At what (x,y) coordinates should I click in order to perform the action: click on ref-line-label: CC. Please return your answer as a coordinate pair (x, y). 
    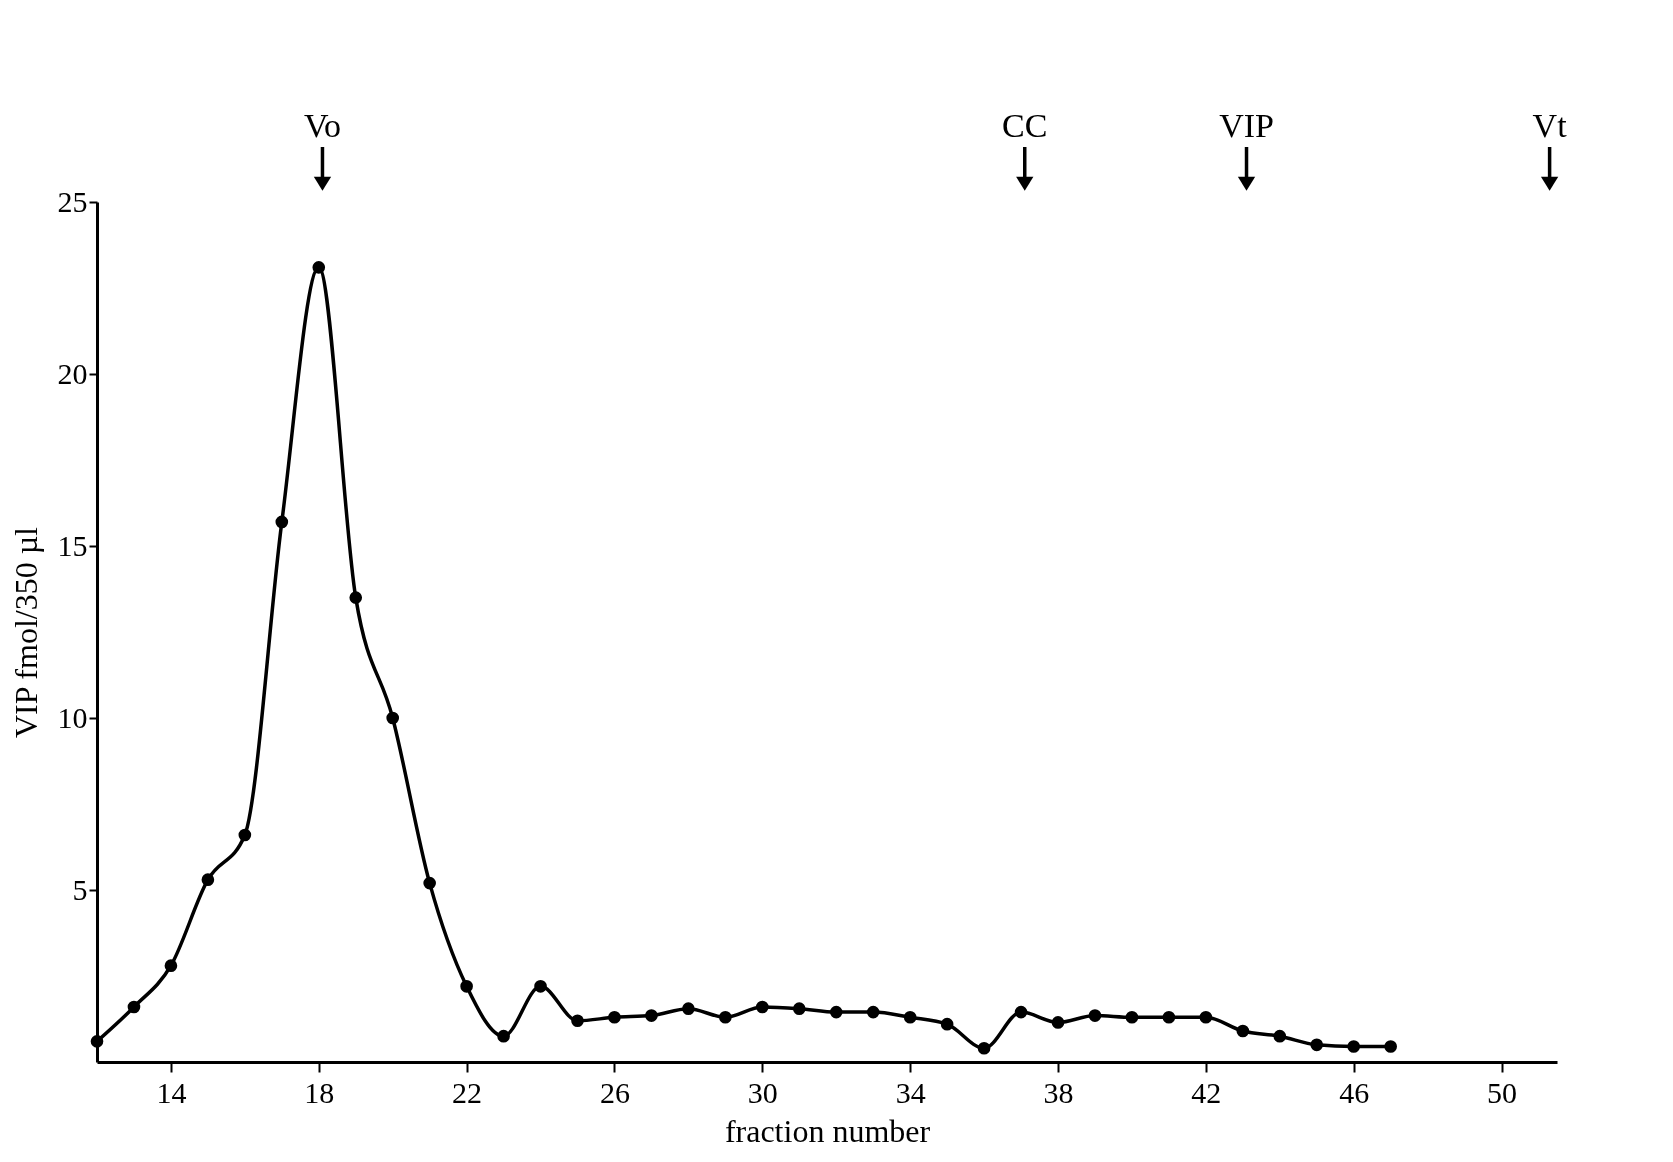
    Looking at the image, I should click on (1025, 125).